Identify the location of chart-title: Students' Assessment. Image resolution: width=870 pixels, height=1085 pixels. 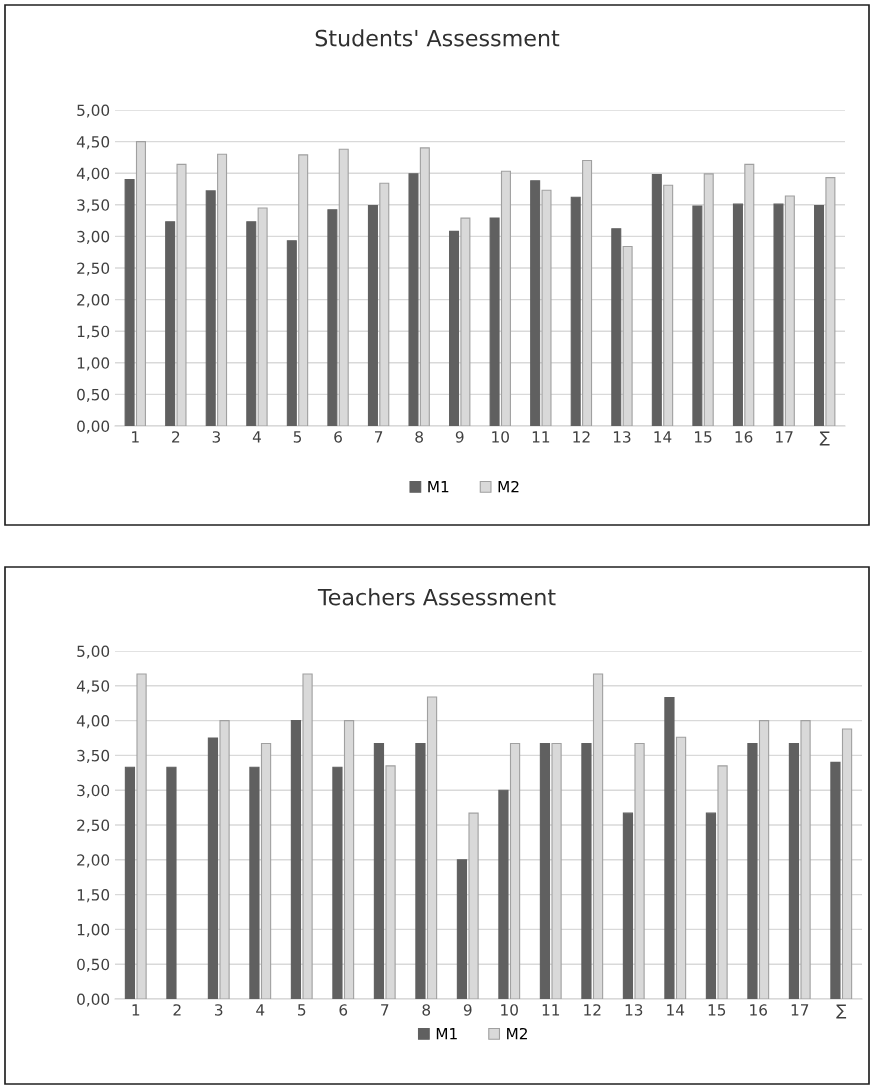
(437, 38).